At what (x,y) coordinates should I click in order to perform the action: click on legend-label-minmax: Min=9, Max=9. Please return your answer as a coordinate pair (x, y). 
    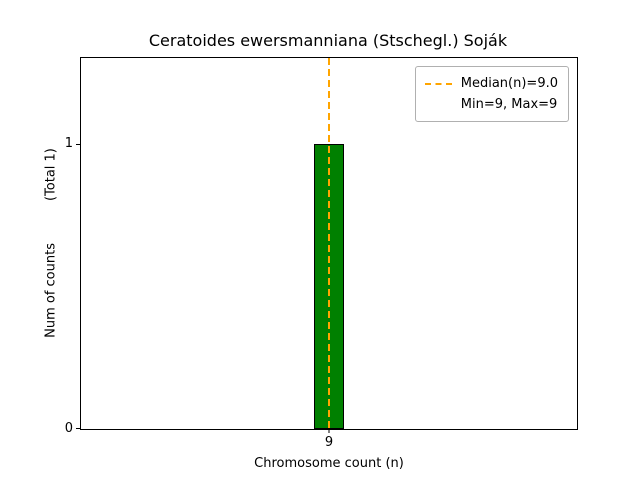
    Looking at the image, I should click on (509, 104).